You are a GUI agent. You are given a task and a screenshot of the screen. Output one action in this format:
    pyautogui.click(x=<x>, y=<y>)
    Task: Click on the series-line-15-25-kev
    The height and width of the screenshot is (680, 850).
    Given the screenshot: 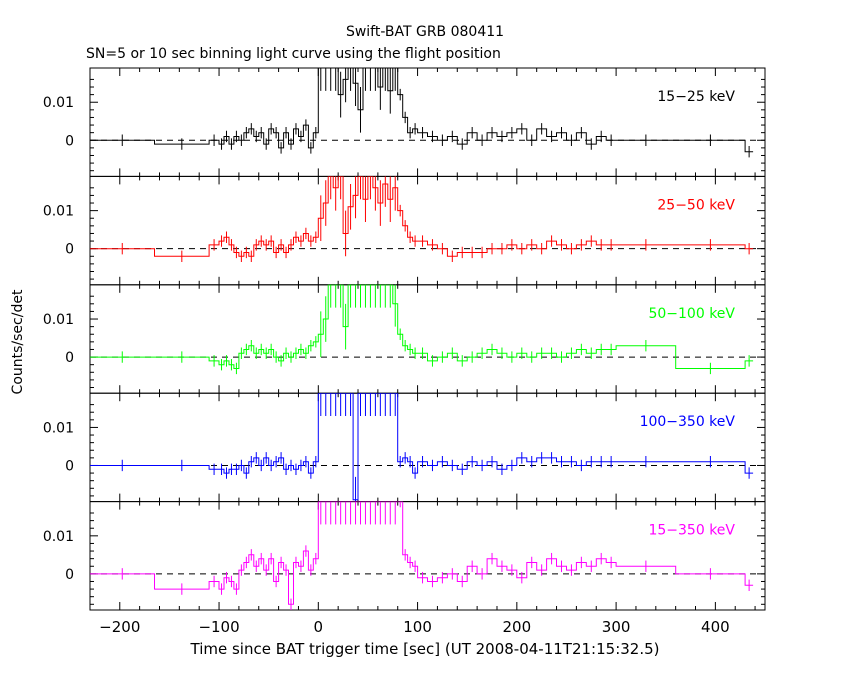 What is the action you would take?
    pyautogui.click(x=422, y=110)
    